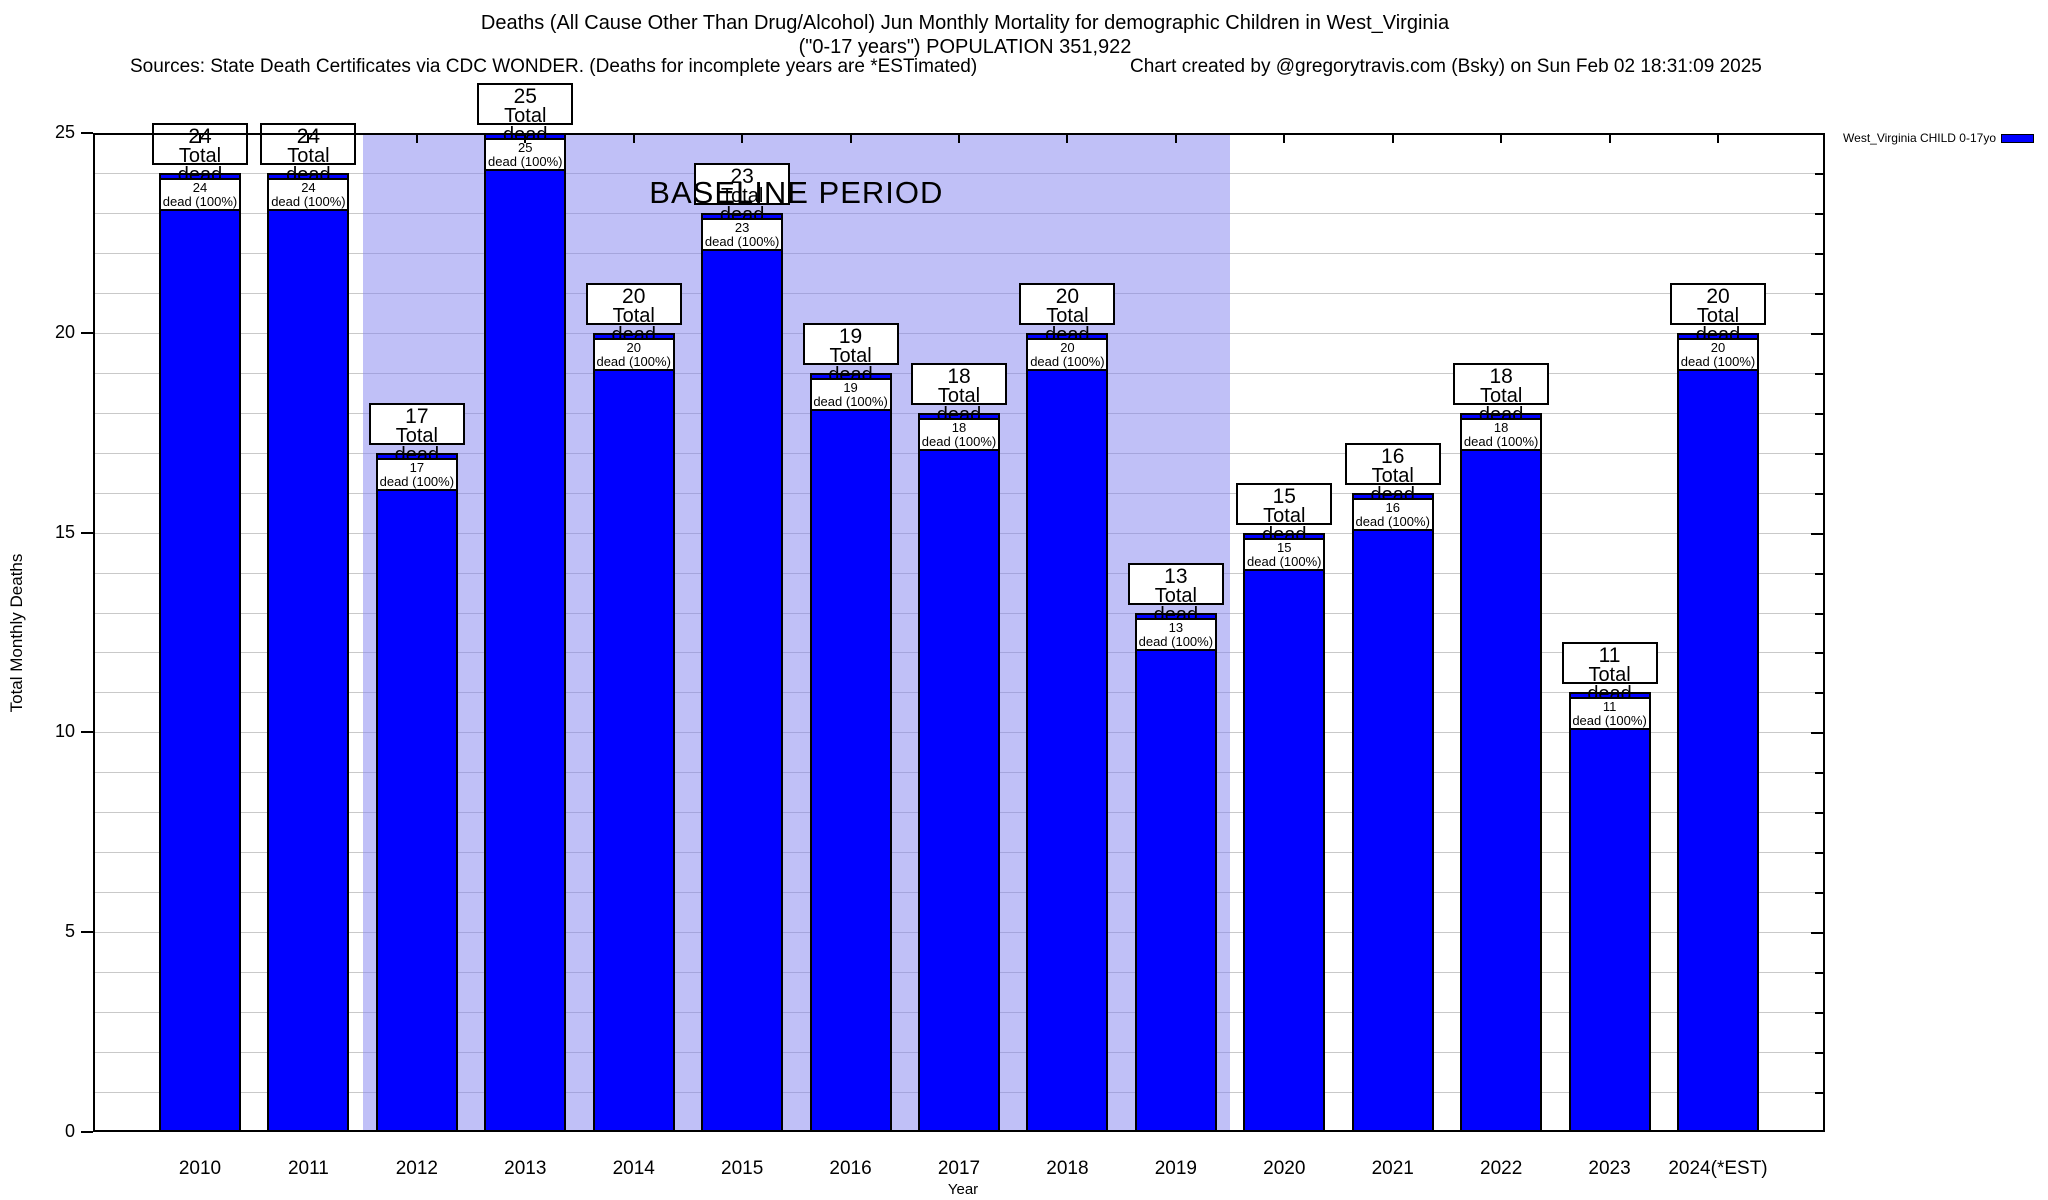 The width and height of the screenshot is (2048, 1200). I want to click on x-tick-label: 2021, so click(1392, 1168).